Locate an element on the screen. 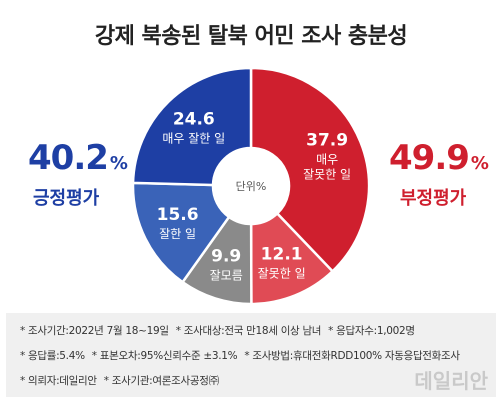 The width and height of the screenshot is (502, 400). negative-percent-value: 49.9 is located at coordinates (429, 158).